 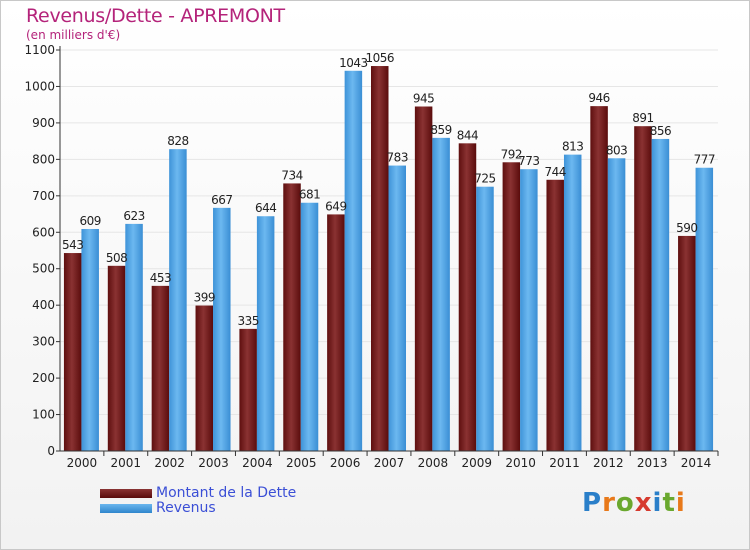 What do you see at coordinates (39, 50) in the screenshot?
I see `y-tick-label: 1100` at bounding box center [39, 50].